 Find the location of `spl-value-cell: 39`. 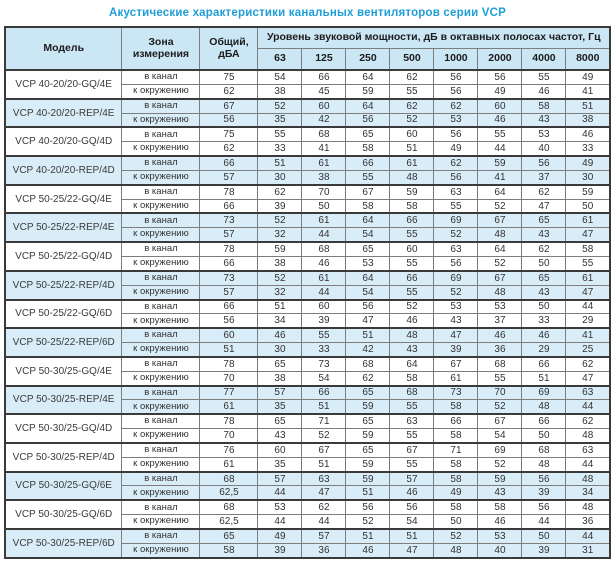

spl-value-cell: 39 is located at coordinates (544, 550).